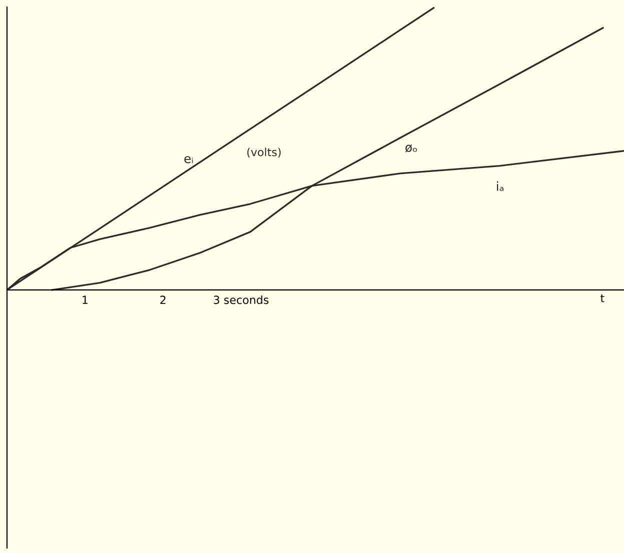 This screenshot has width=624, height=553. I want to click on series-label: eᵢ, so click(188, 160).